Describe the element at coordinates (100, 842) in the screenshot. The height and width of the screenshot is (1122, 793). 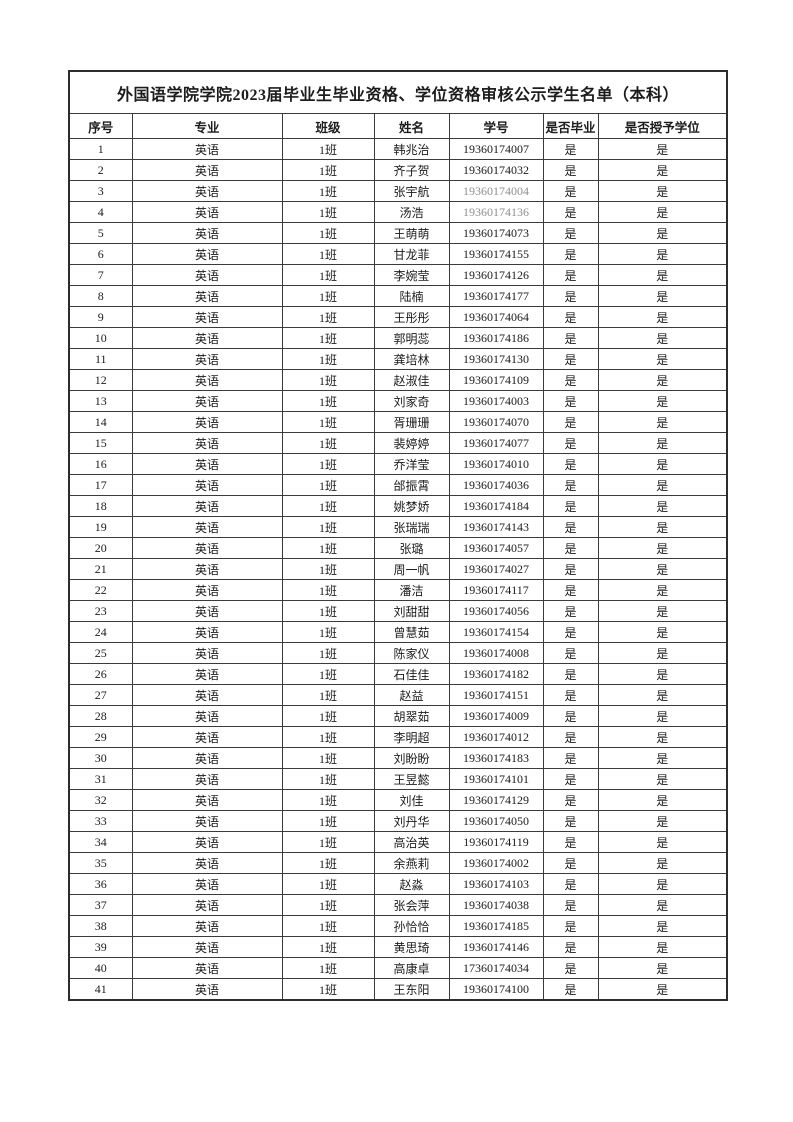
I see `row-number-cell: 34` at that location.